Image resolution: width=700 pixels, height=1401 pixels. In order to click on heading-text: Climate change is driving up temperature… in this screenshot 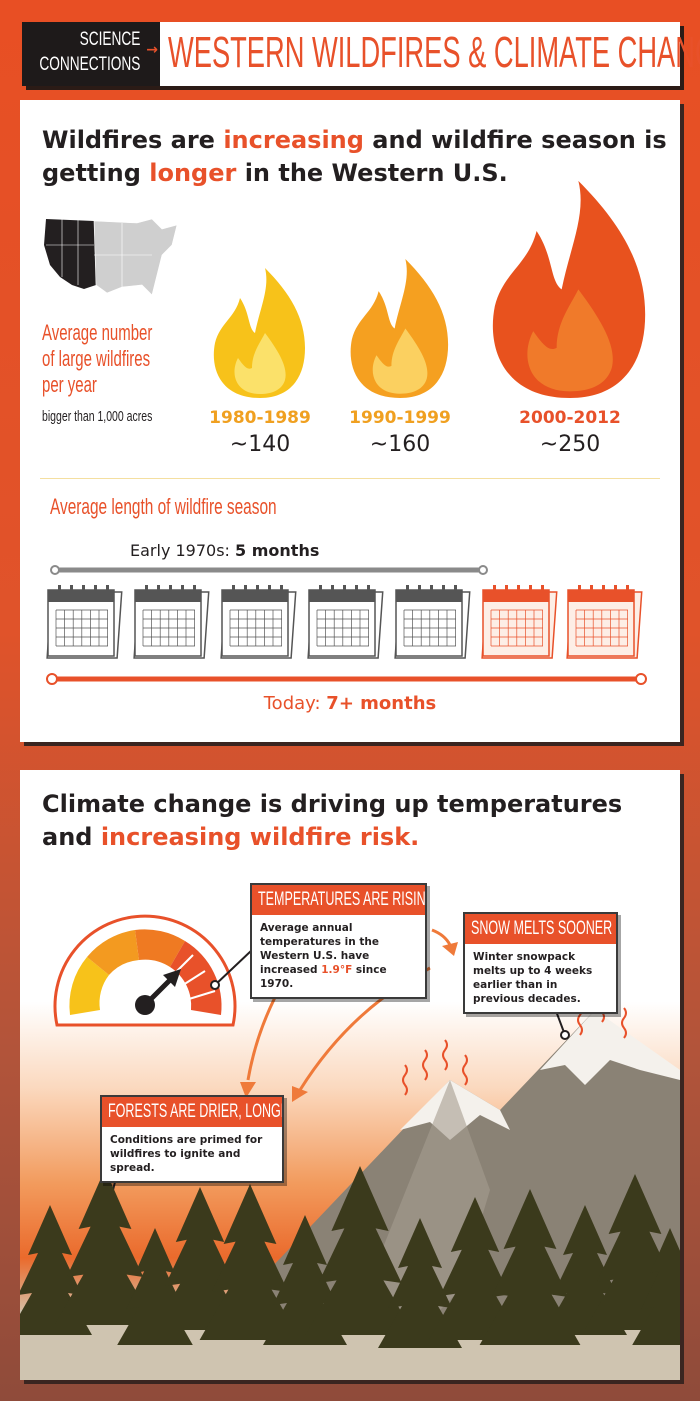, I will do `click(332, 804)`.